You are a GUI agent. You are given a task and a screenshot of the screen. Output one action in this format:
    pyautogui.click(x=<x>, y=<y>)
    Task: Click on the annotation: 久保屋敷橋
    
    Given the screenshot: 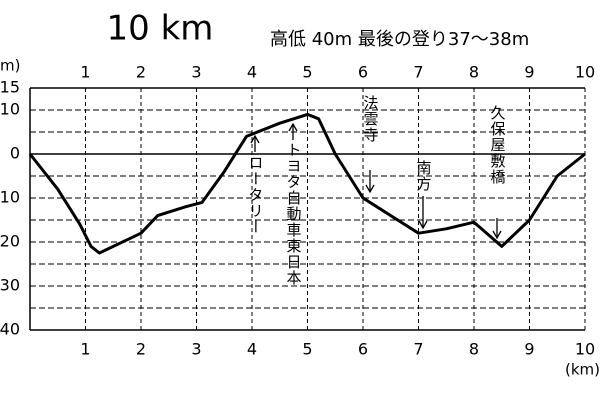 What is the action you would take?
    pyautogui.click(x=498, y=145)
    